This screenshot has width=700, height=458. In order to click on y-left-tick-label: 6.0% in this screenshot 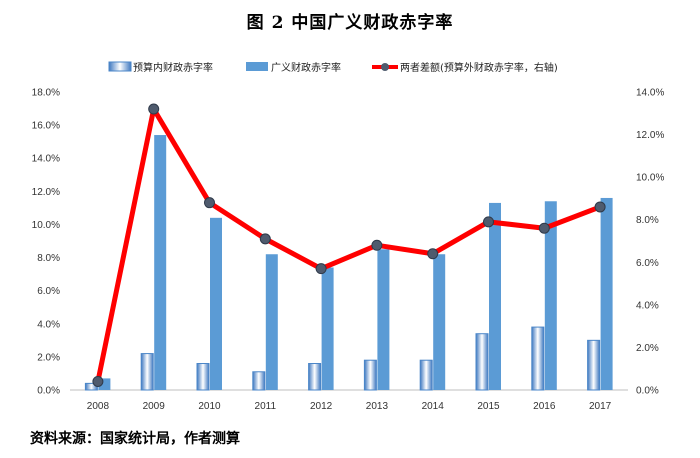, I will do `click(48, 291)`.